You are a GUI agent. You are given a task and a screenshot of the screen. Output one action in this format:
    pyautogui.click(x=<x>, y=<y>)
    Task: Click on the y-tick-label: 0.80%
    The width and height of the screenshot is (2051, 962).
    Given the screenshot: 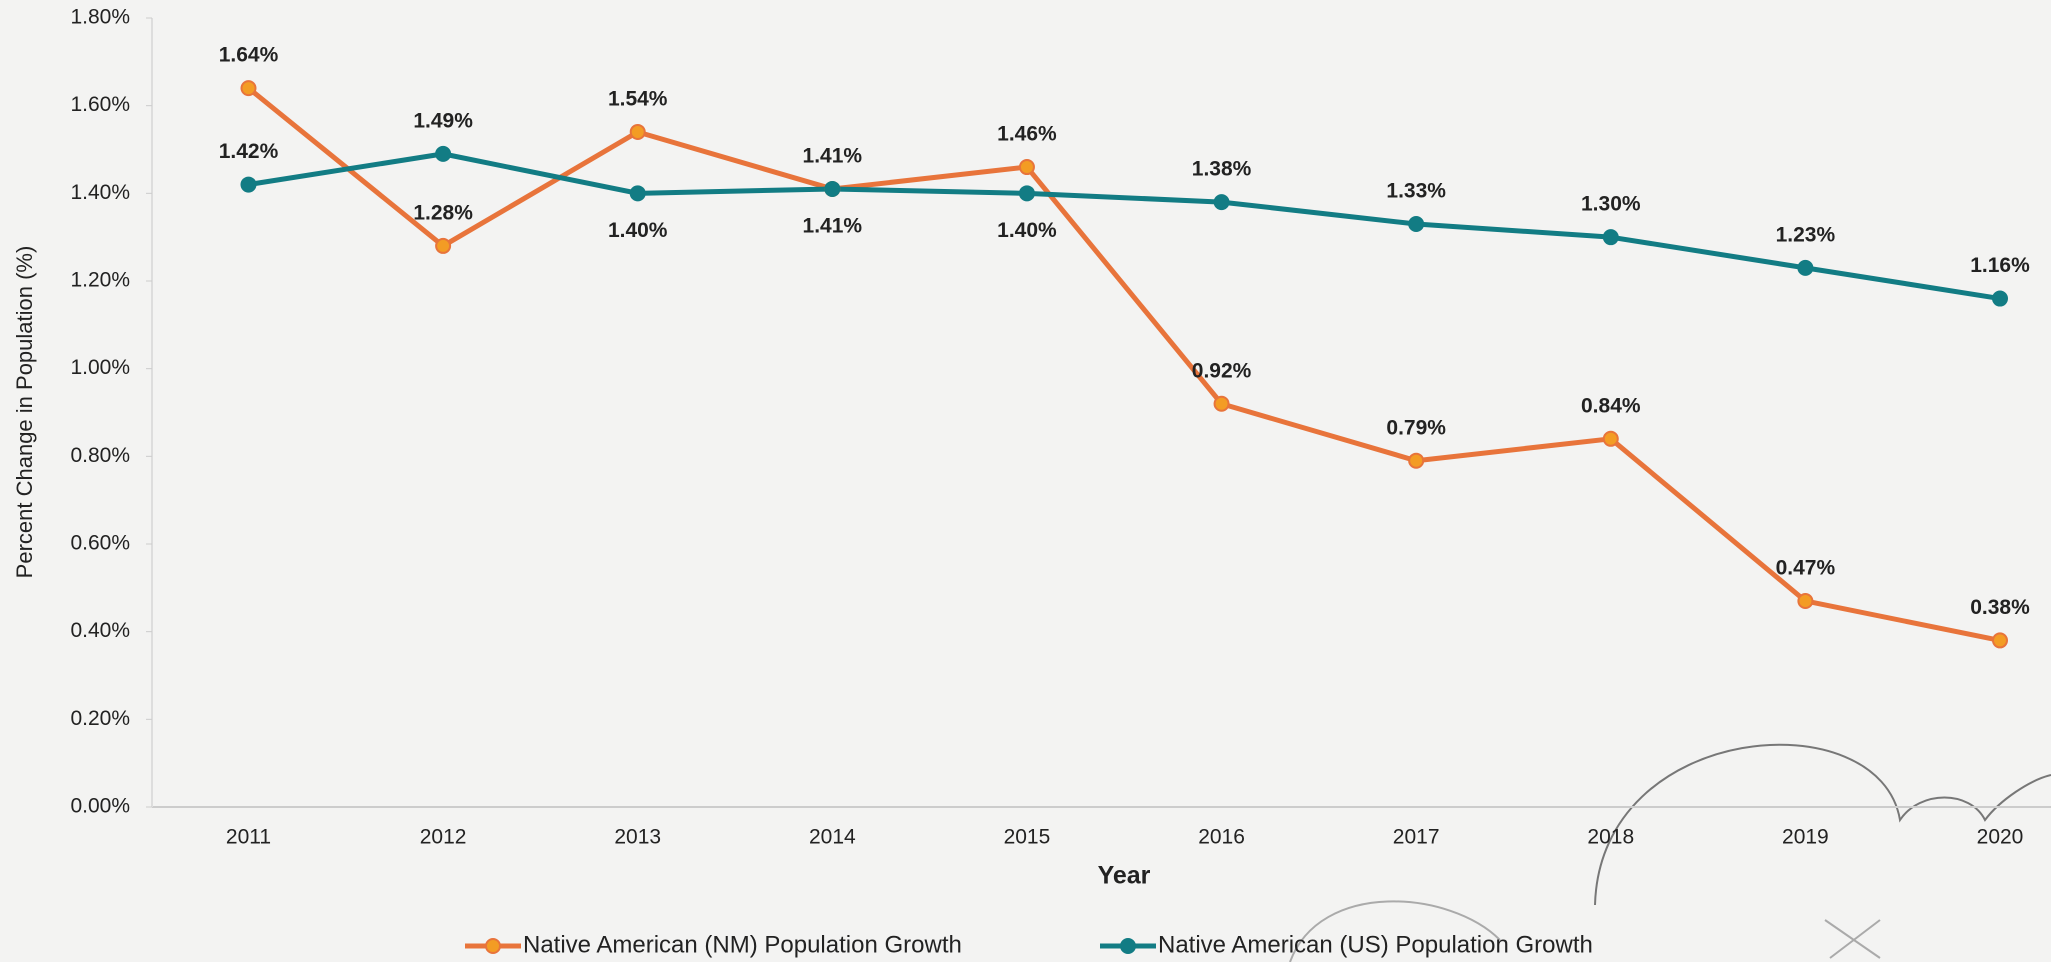 What is the action you would take?
    pyautogui.click(x=100, y=455)
    